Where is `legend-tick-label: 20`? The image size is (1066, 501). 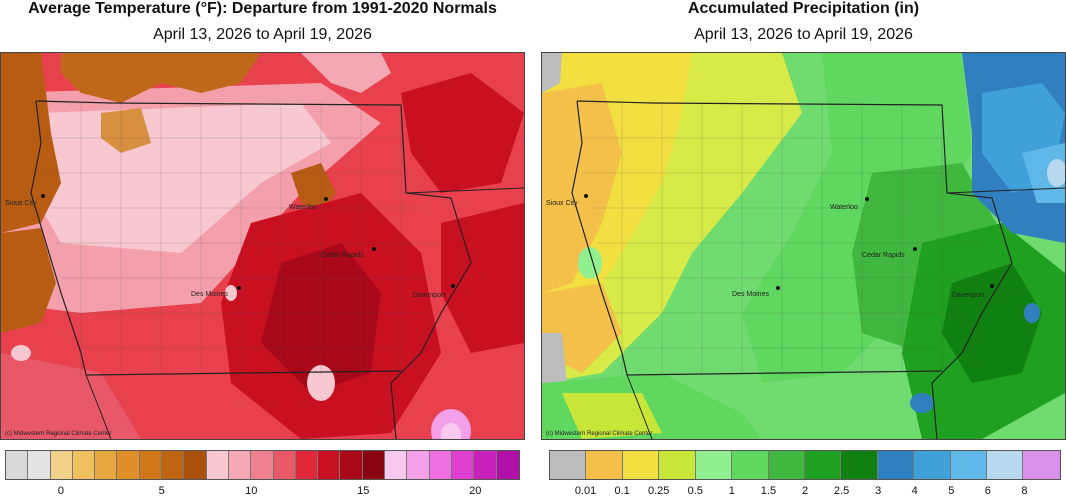
legend-tick-label: 20 is located at coordinates (475, 491).